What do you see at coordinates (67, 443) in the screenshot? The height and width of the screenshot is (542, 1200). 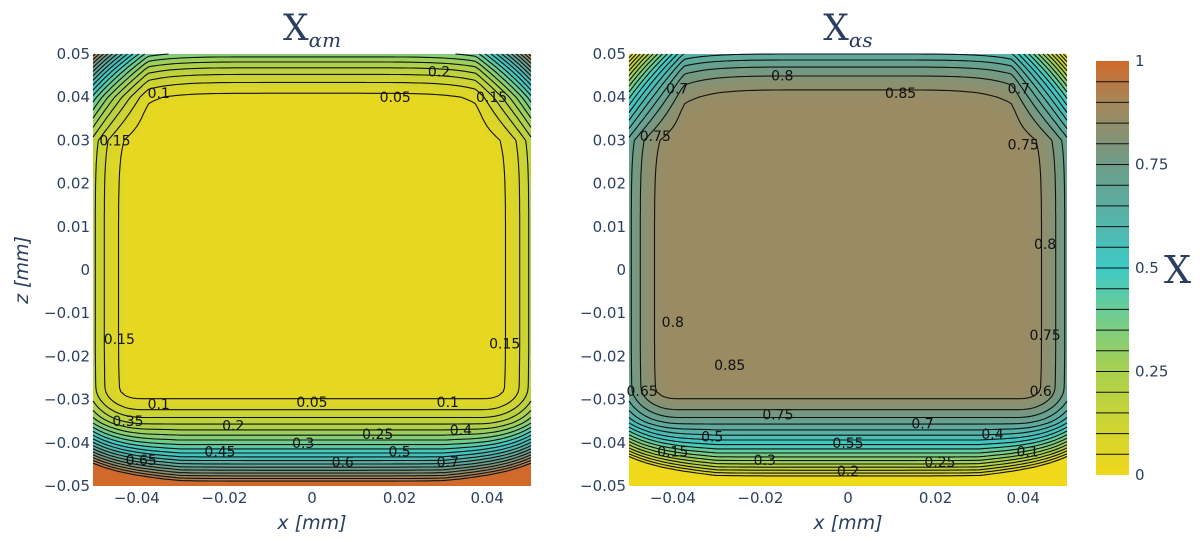 I see `y-tick-label: −0.04` at bounding box center [67, 443].